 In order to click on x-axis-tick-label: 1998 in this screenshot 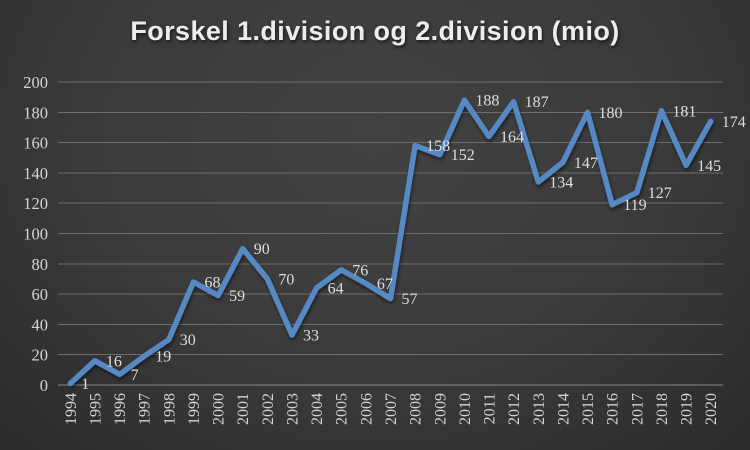, I will do `click(169, 409)`.